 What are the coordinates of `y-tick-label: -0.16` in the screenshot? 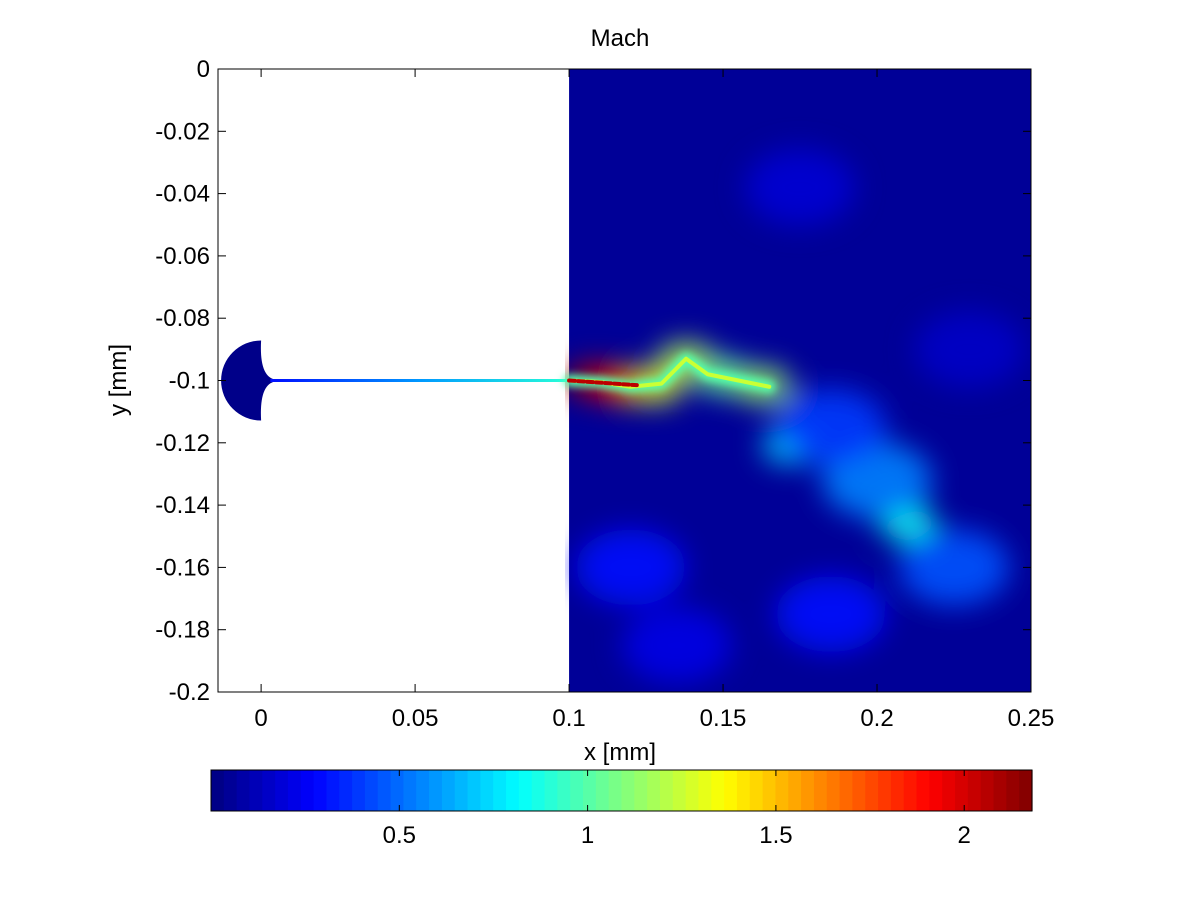 It's located at (182, 567).